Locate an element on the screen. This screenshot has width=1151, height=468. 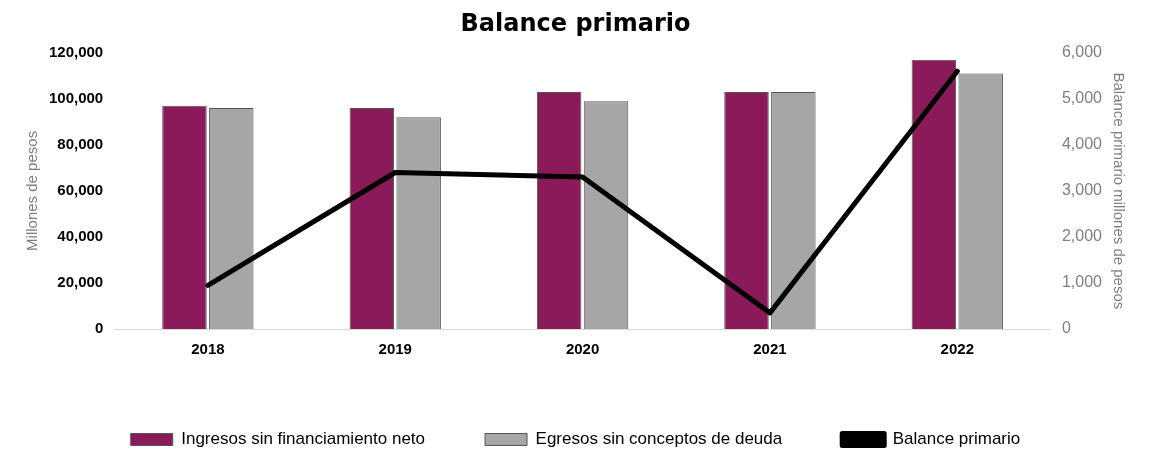
y-tick-label: 40,000 is located at coordinates (80, 236).